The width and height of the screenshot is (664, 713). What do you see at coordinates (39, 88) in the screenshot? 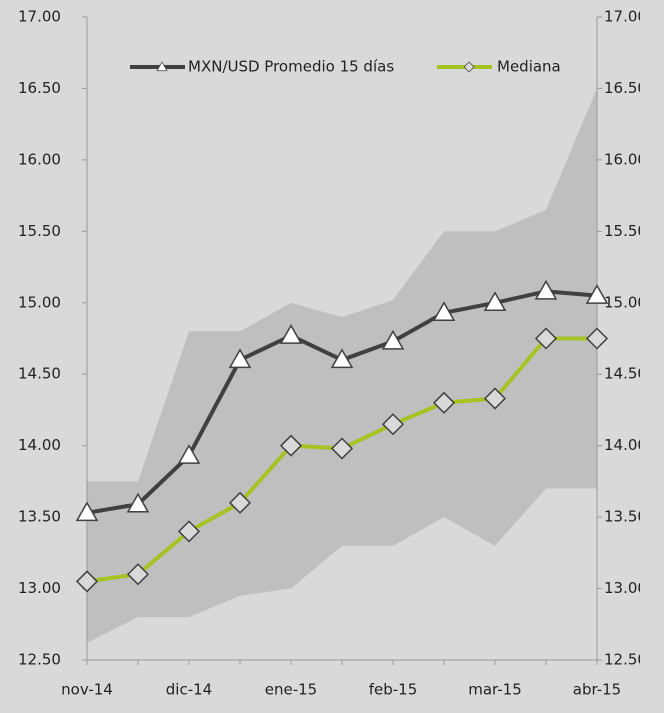
I see `y-tick-label: 16.50` at bounding box center [39, 88].